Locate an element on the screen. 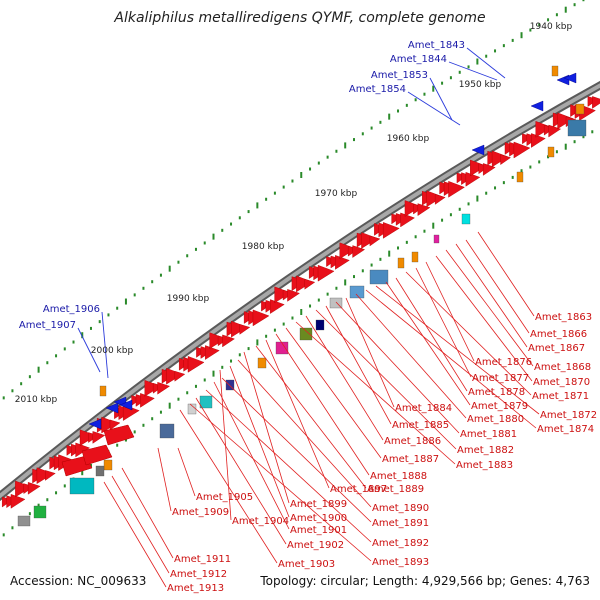  gene-label-red: Amet_1882 is located at coordinates (485, 450).